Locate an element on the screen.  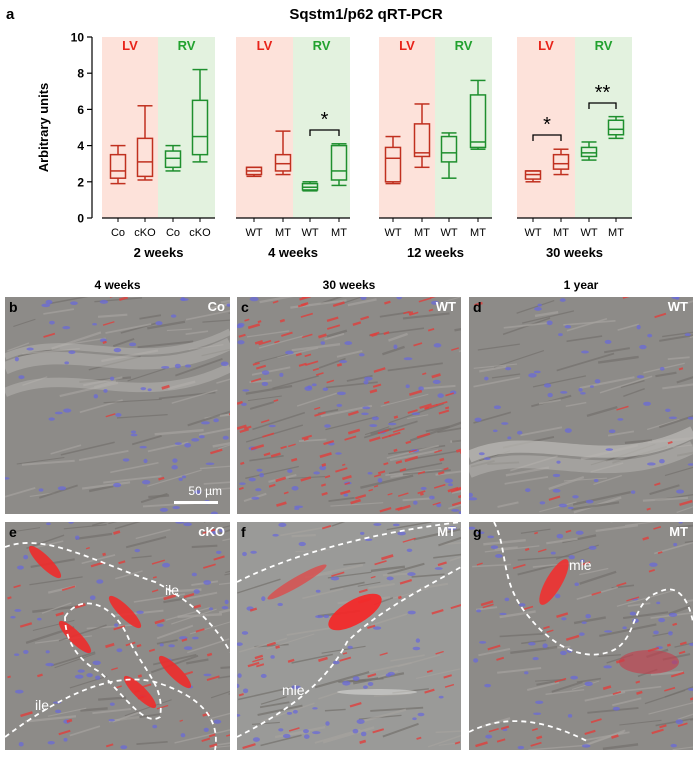
micrograph-panel-b: b Co 50 µm is located at coordinates (117, 405).